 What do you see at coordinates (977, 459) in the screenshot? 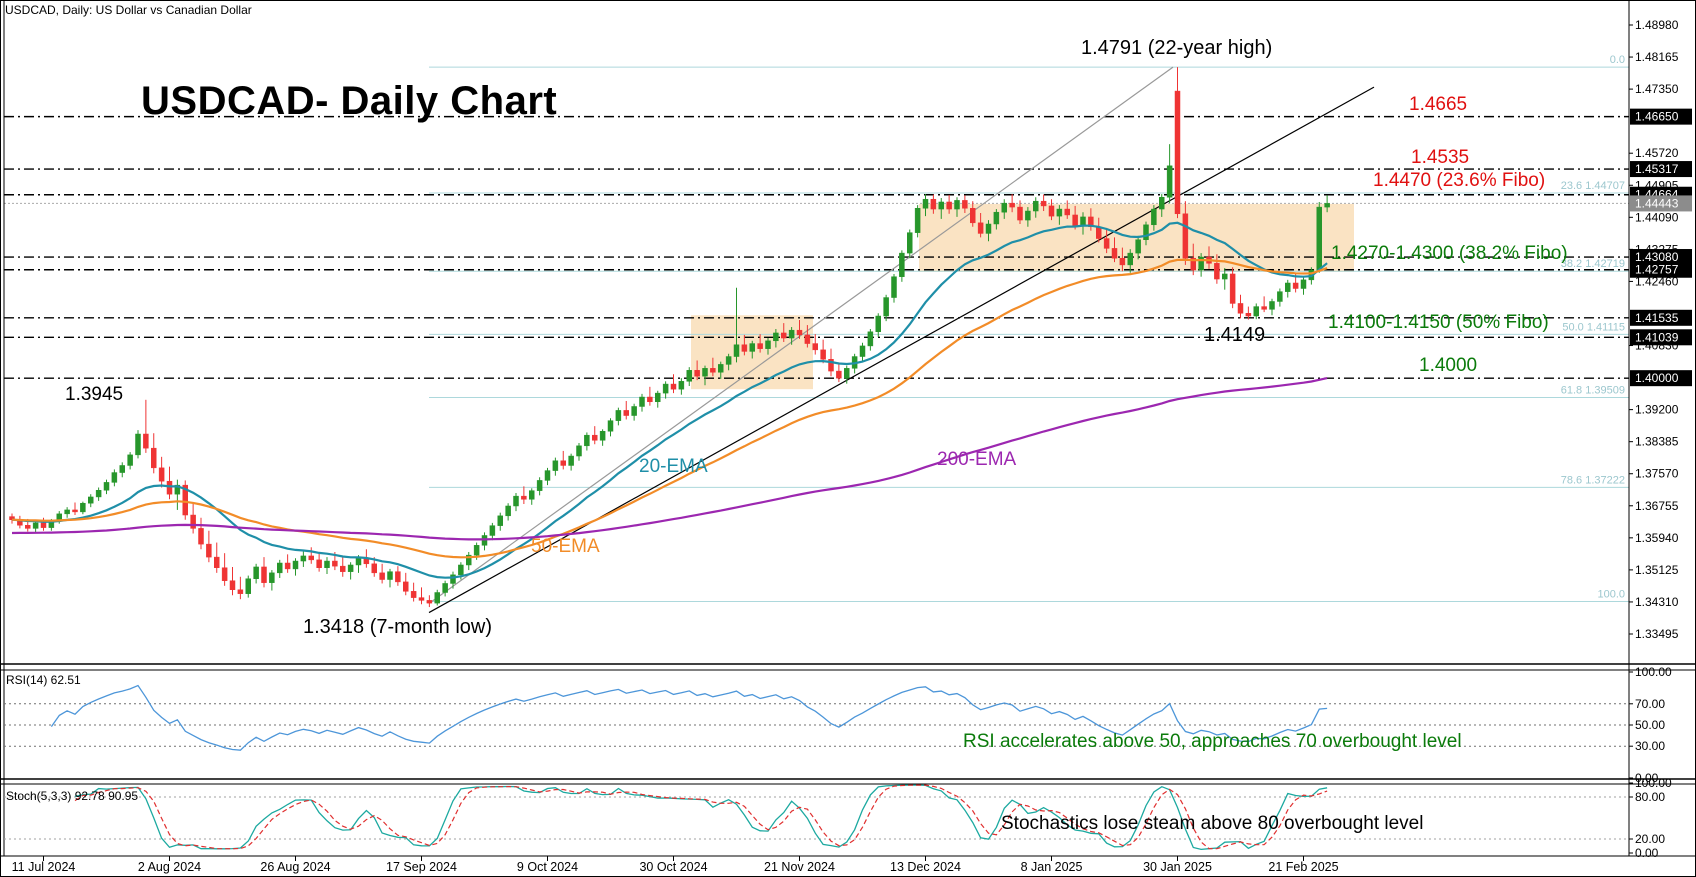
I see `ema200-line-label: 200-EMA` at bounding box center [977, 459].